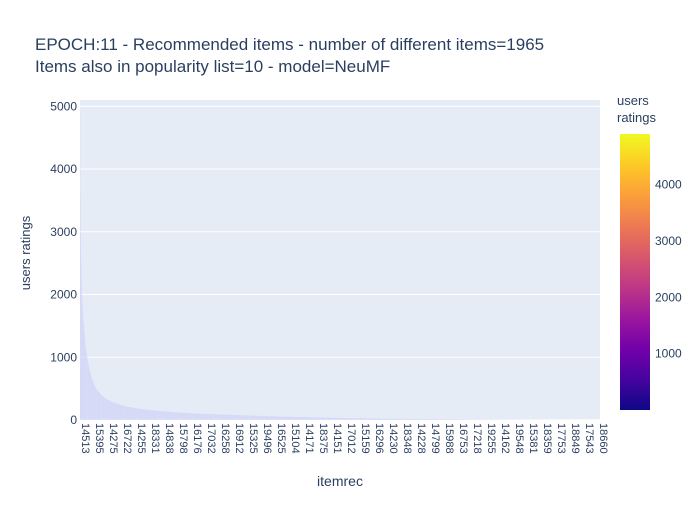 This screenshot has width=700, height=505. I want to click on x-tick-label: 18375, so click(323, 438).